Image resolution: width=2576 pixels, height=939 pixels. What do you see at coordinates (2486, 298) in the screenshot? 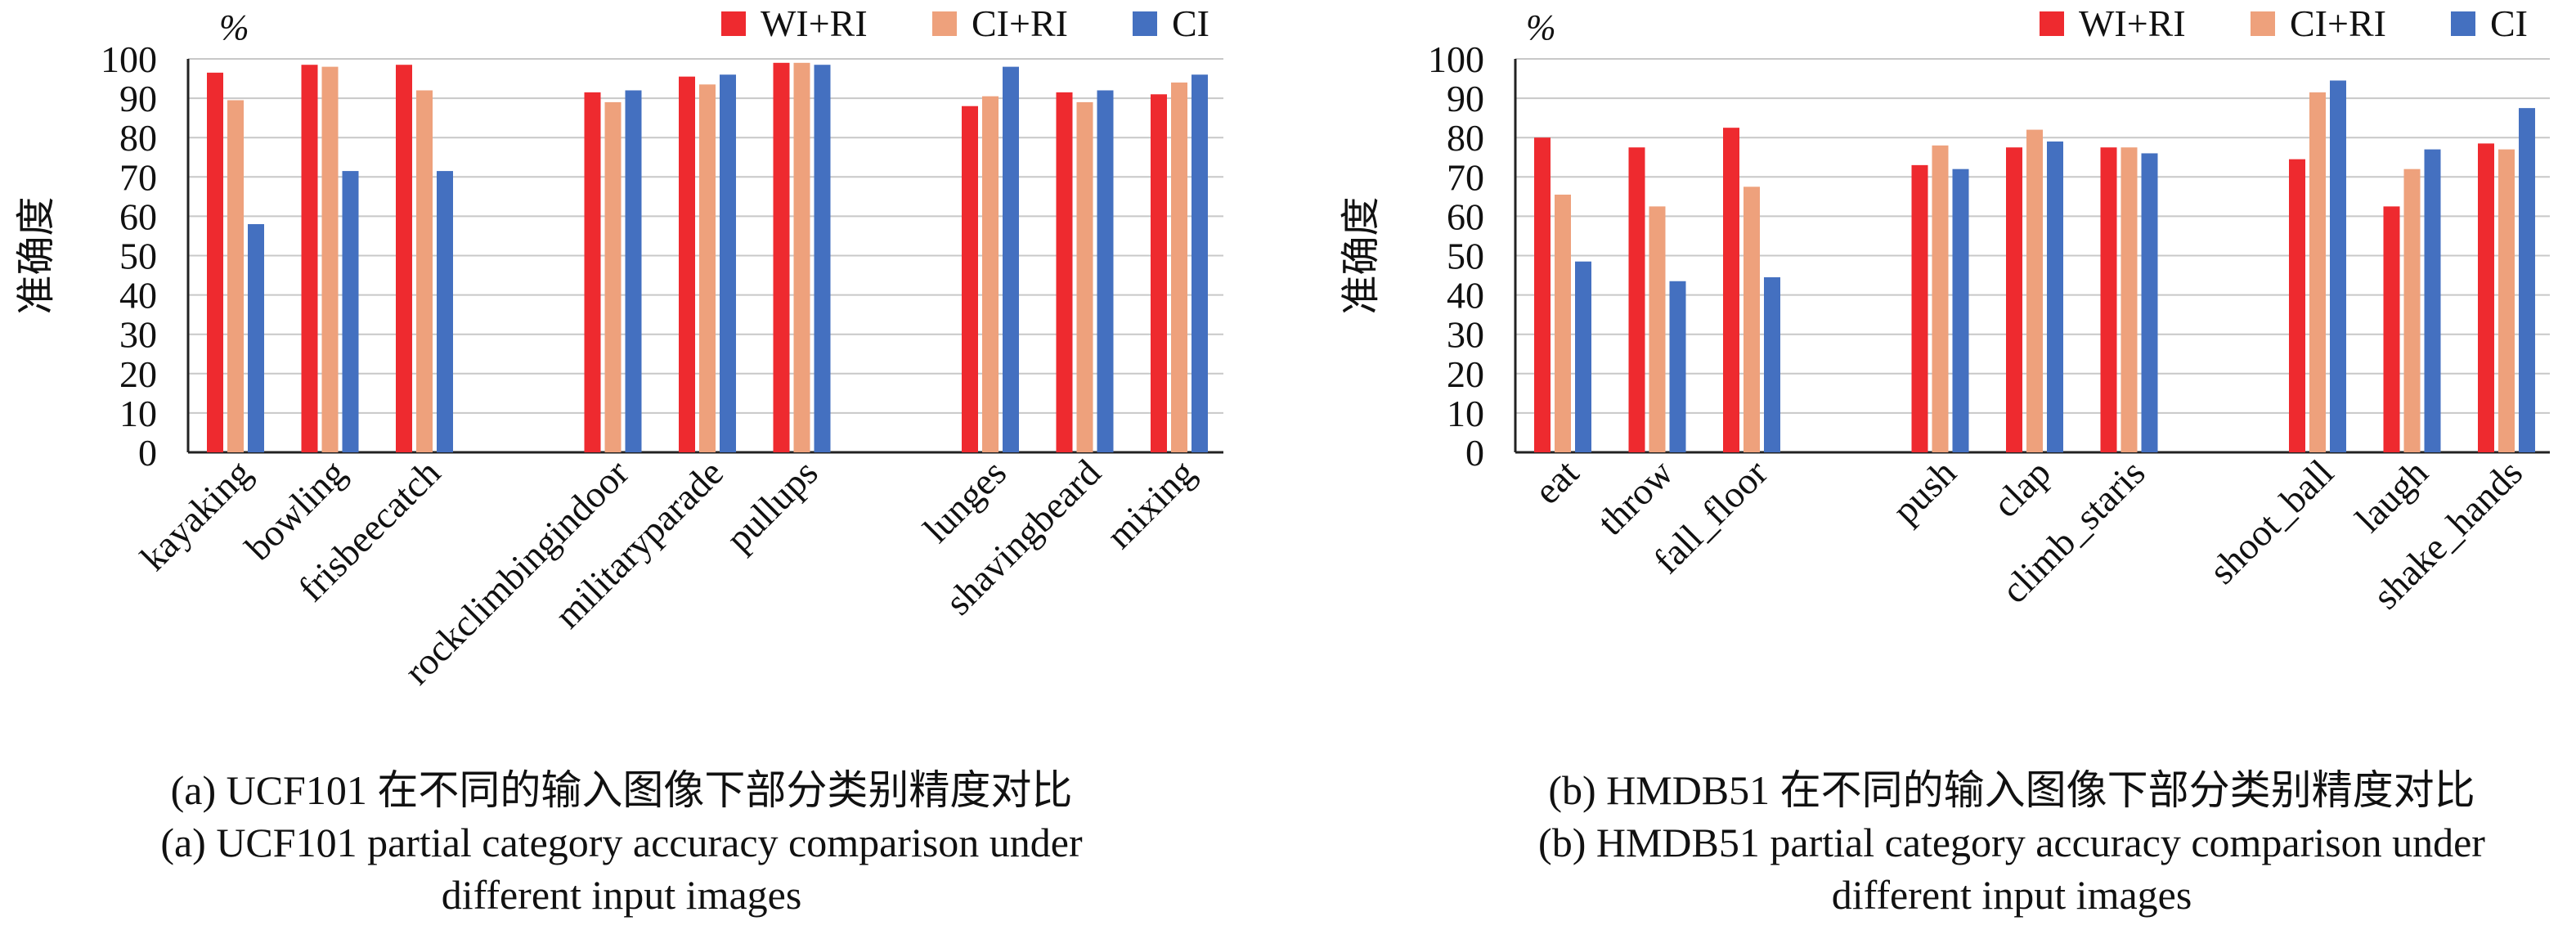
I see `bar-wi-ri-shake_hands` at bounding box center [2486, 298].